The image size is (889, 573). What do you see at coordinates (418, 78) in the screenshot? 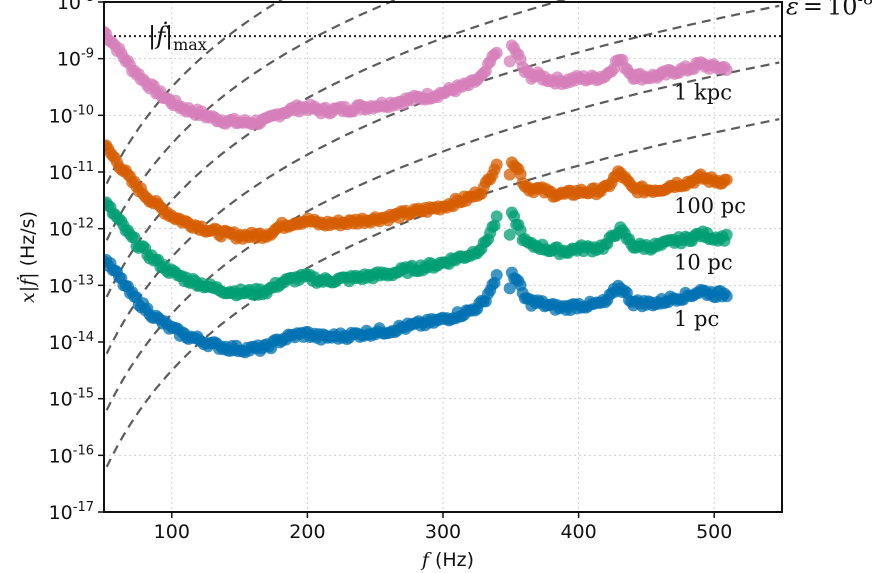
I see `series-1-kpc` at bounding box center [418, 78].